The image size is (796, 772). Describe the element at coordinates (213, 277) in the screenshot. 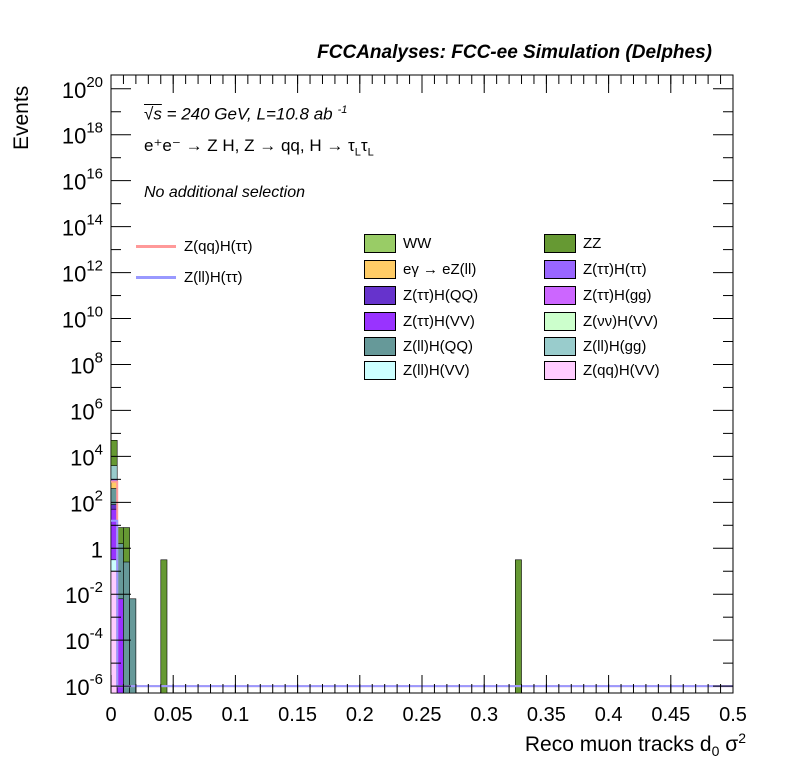

I see `legend-label: Z(ll)H(ττ)` at that location.